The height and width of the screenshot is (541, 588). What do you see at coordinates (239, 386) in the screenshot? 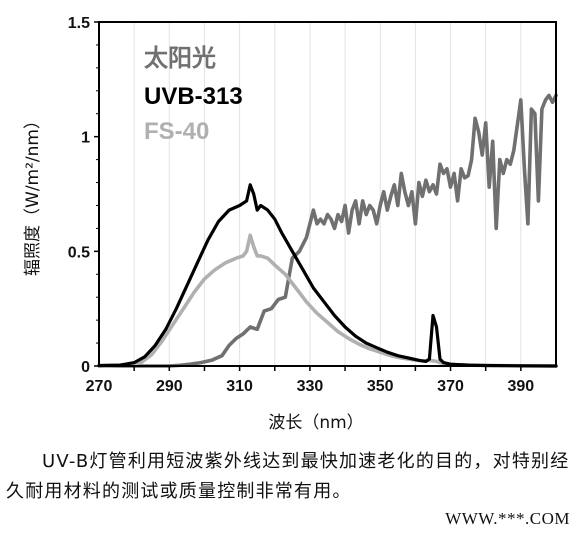
I see `x-tick-label: 310` at bounding box center [239, 386].